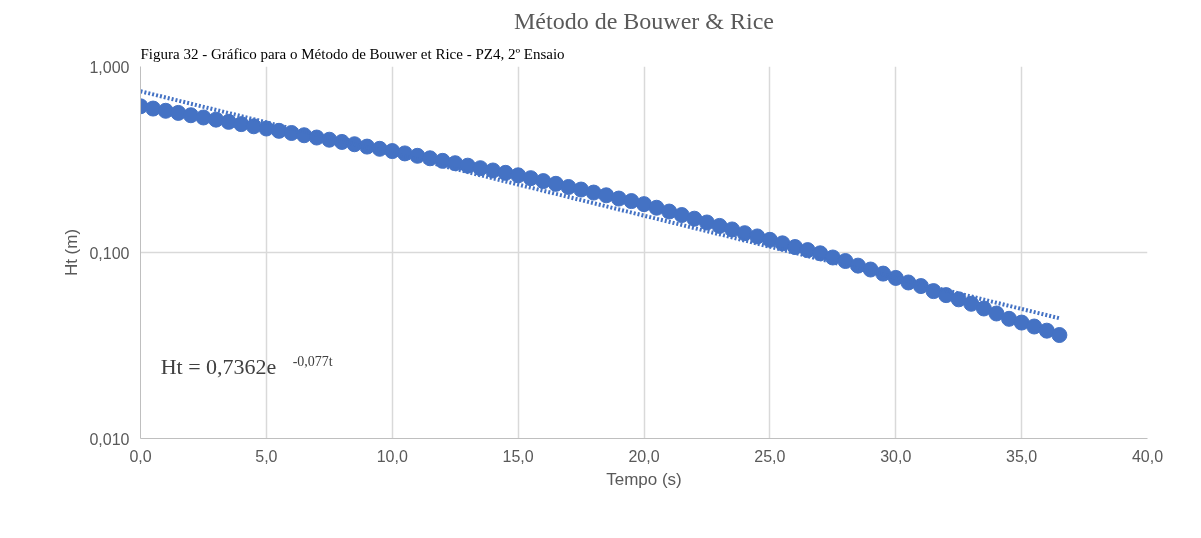 This screenshot has width=1201, height=538. I want to click on x-axis-title: Tempo (s), so click(644, 479).